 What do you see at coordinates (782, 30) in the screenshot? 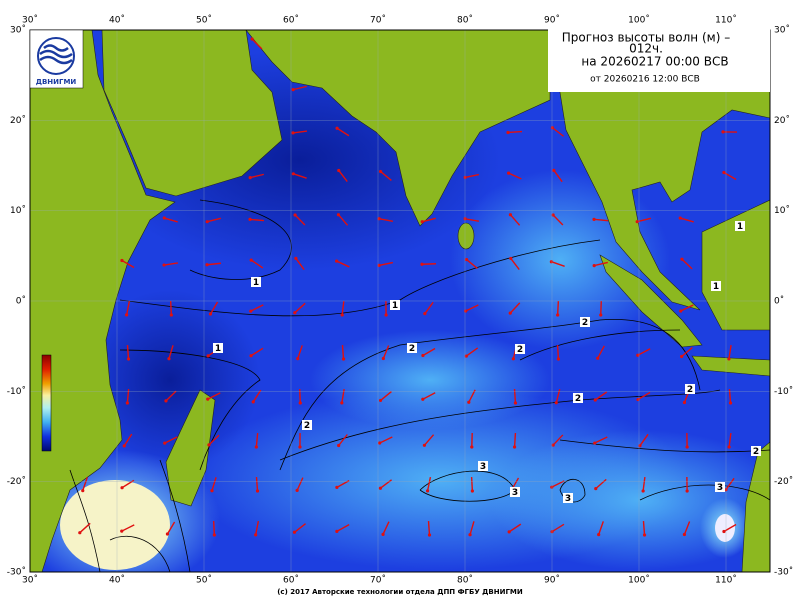
I see `lat-label: 30˚` at bounding box center [782, 30].